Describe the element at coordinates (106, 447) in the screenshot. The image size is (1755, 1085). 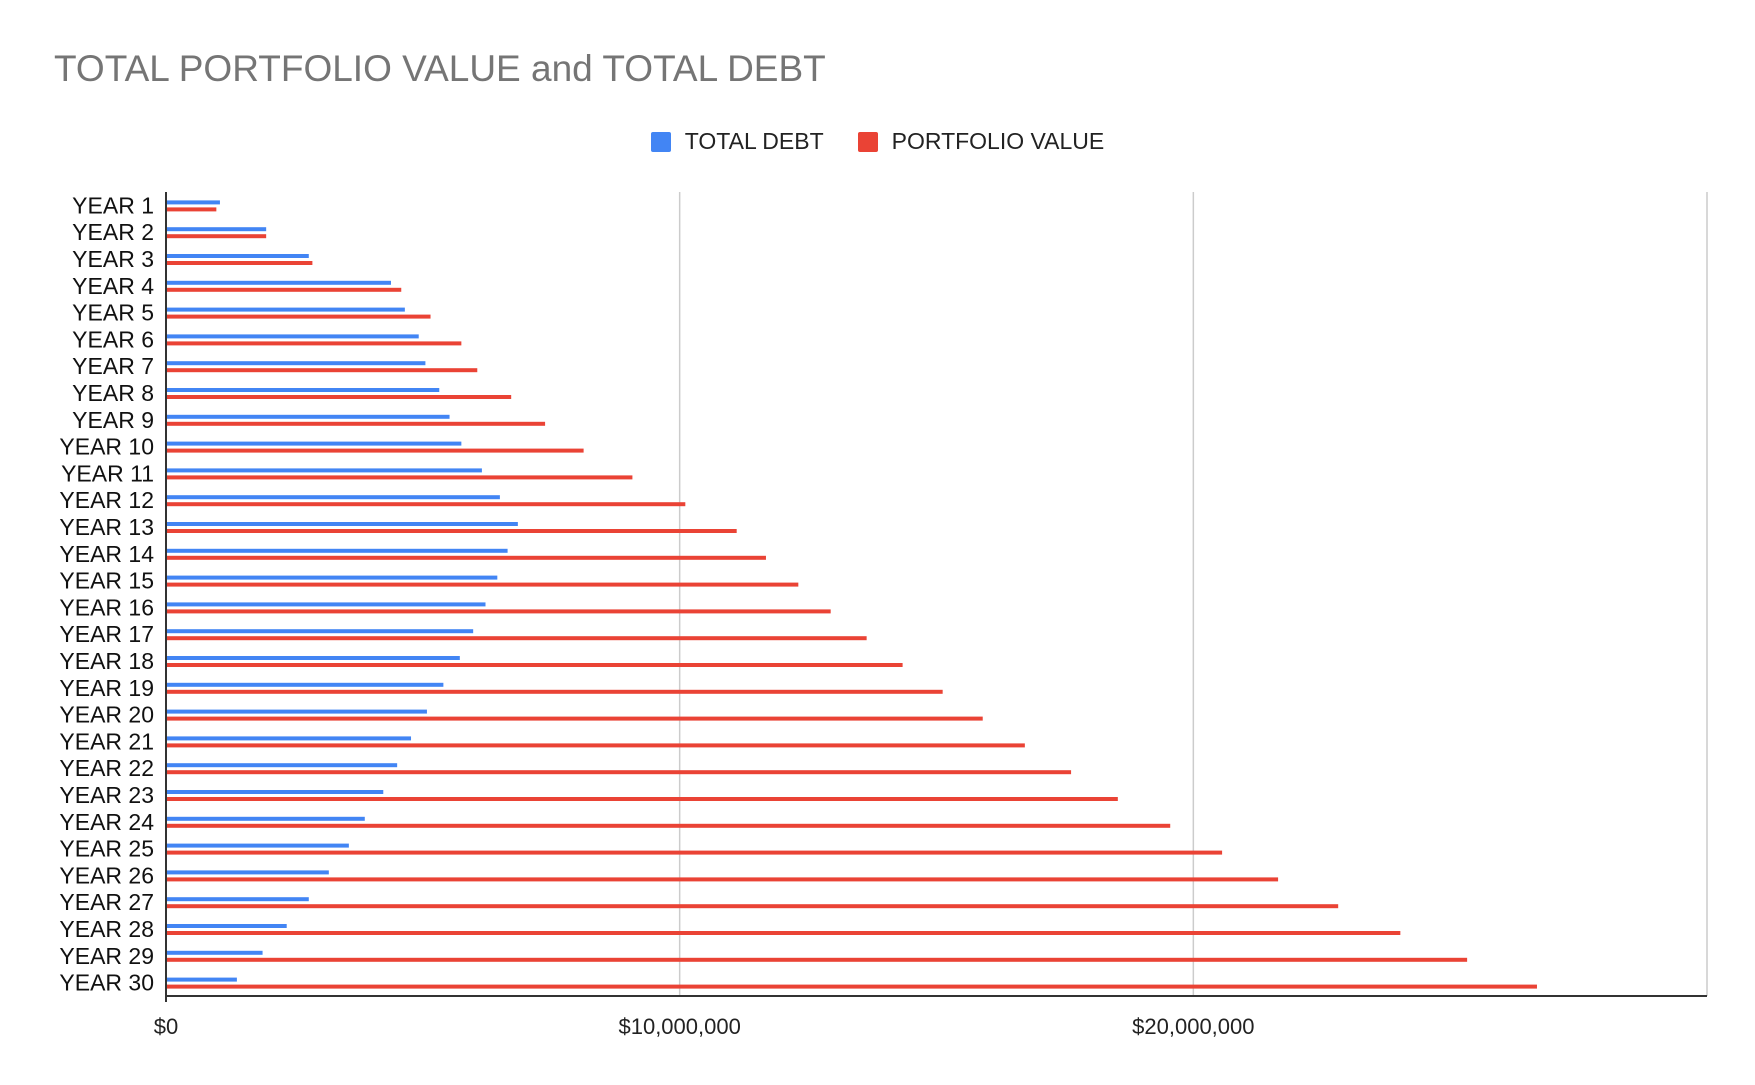
I see `y-category-label: YEAR 10` at that location.